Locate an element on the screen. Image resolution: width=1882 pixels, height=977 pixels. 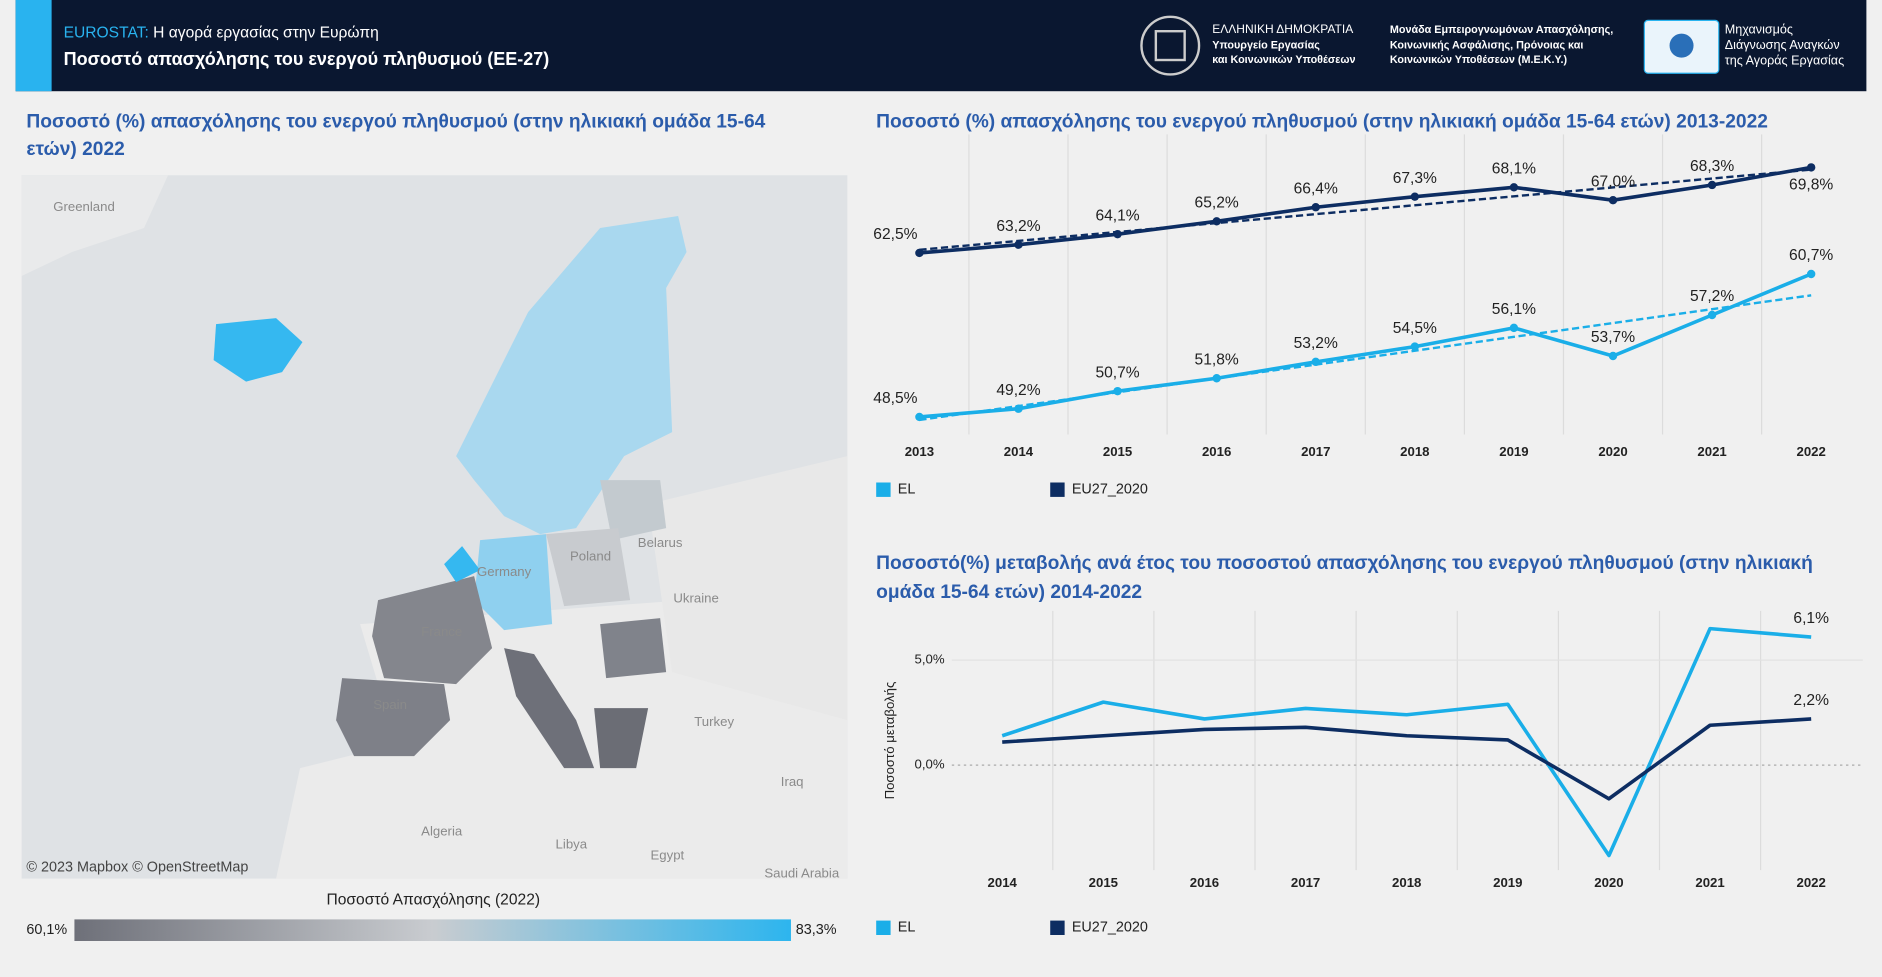
header-accent is located at coordinates (33, 46).